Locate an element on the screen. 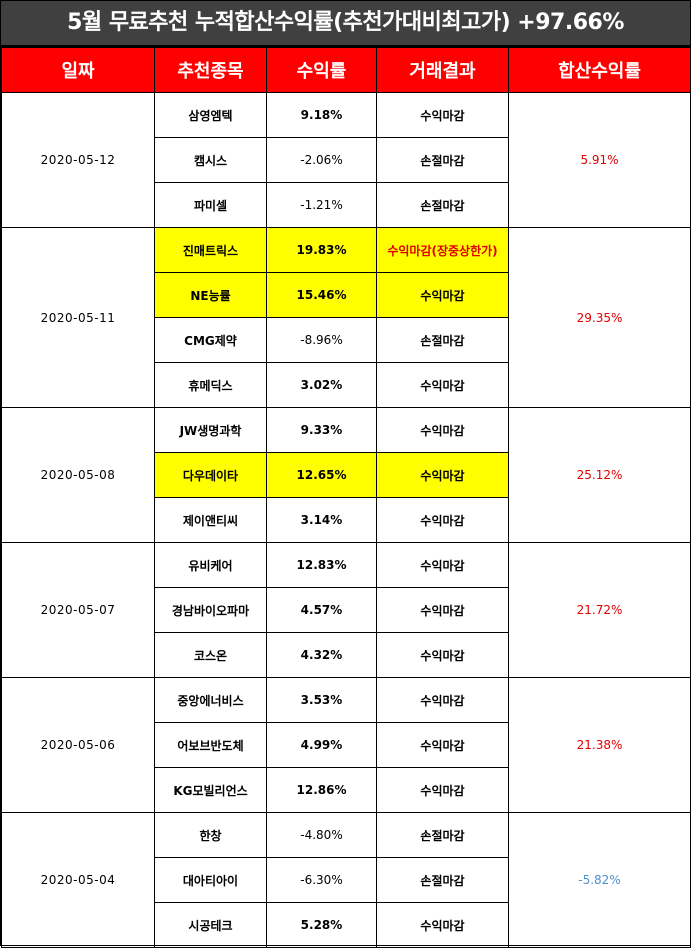  table-row: 2020-05-06 중앙에너비스 3.53% 수익마감 21.38% is located at coordinates (346, 745).